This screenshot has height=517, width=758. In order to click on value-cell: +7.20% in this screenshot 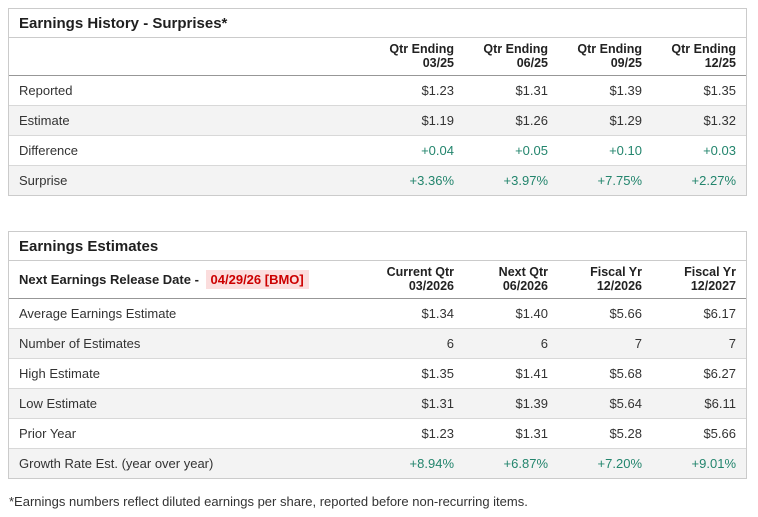, I will do `click(619, 463)`.